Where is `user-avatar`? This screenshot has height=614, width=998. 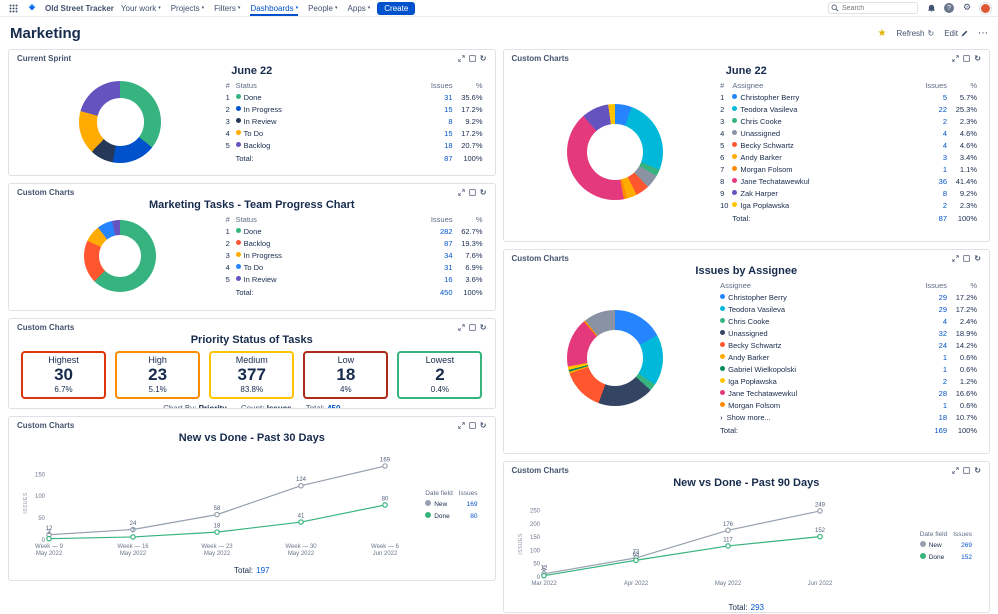
user-avatar is located at coordinates (985, 8).